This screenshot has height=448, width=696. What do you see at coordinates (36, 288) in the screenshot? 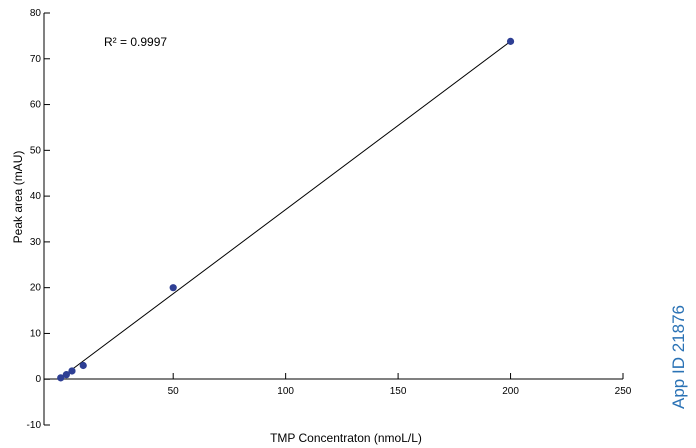
I see `y-tick-label: 20` at bounding box center [36, 288].